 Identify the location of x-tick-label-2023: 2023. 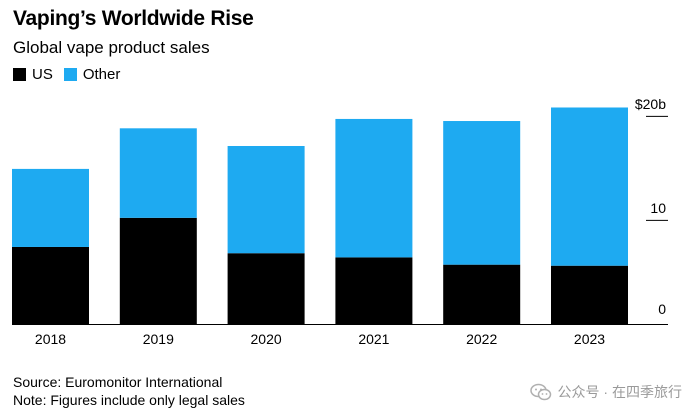
(589, 339).